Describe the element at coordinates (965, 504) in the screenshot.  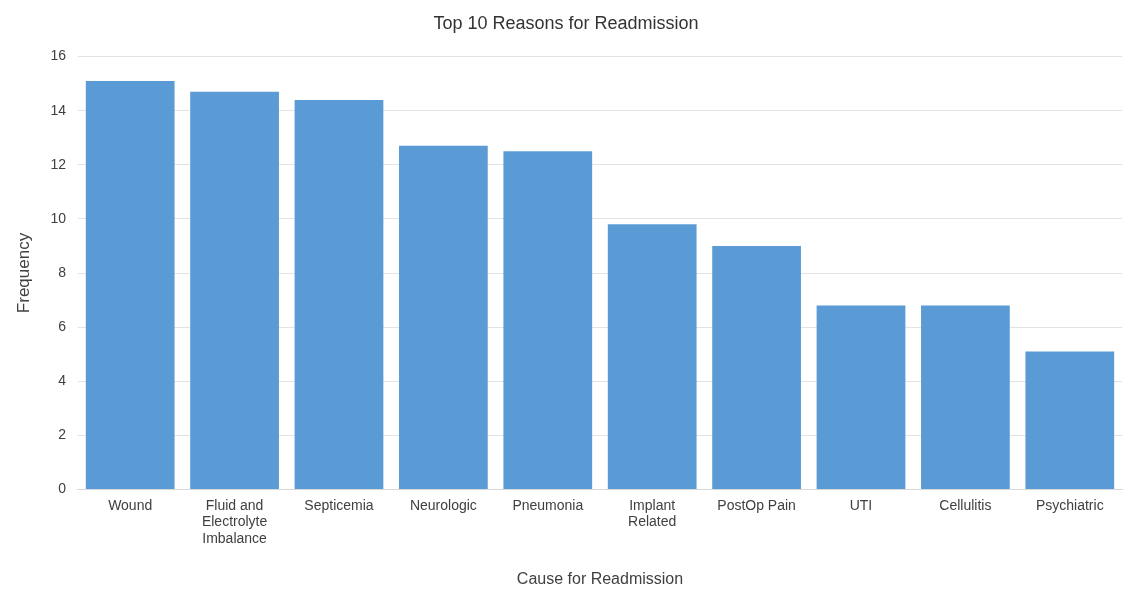
I see `x-tick-label: Cellulitis` at that location.